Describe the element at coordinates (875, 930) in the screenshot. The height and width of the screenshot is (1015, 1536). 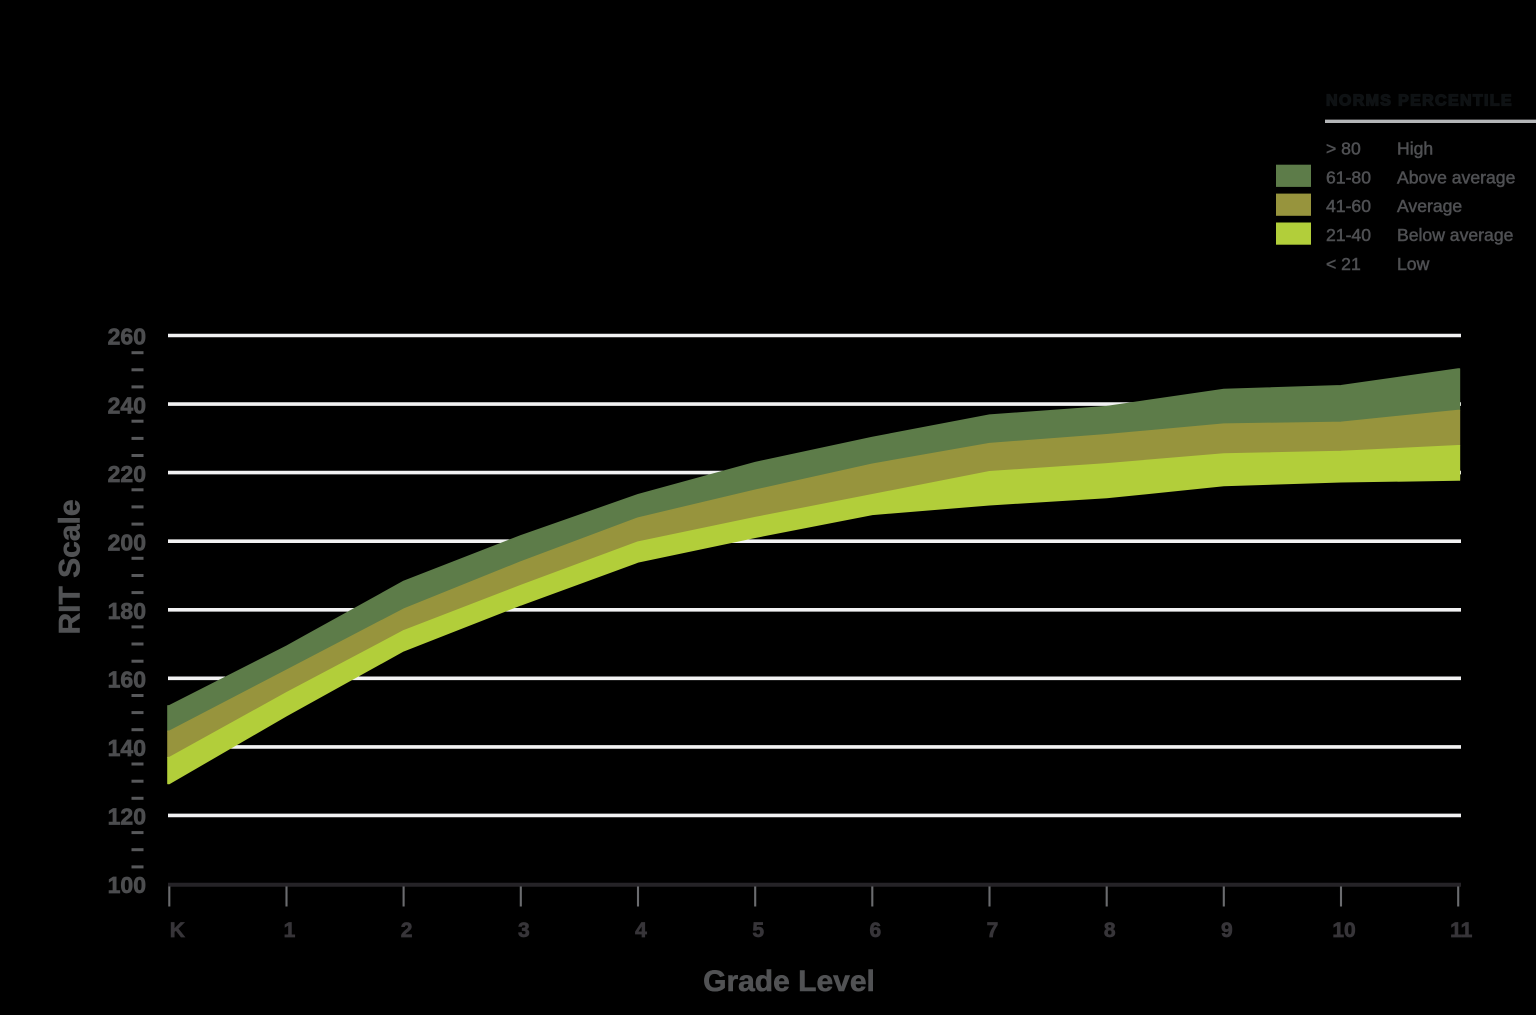
I see `svg-text: 6` at that location.